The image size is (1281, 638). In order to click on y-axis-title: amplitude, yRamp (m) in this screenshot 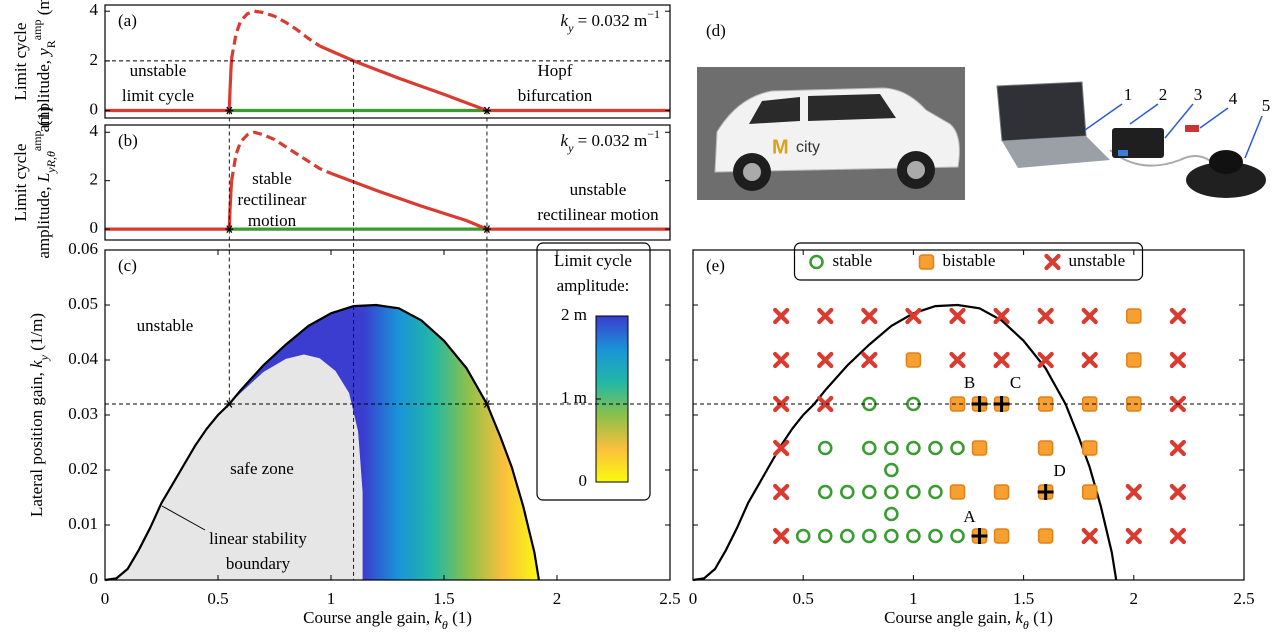, I will do `click(44, 66)`.